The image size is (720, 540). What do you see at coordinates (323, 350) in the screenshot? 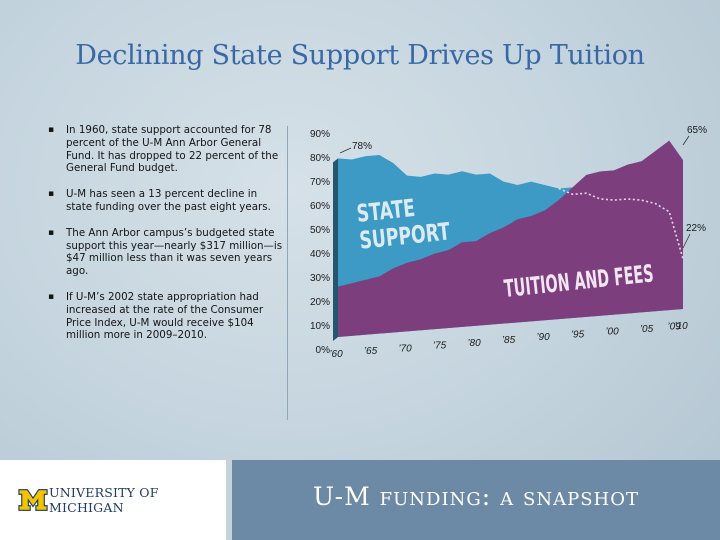
I see `y-tick-label: 0%` at bounding box center [323, 350].